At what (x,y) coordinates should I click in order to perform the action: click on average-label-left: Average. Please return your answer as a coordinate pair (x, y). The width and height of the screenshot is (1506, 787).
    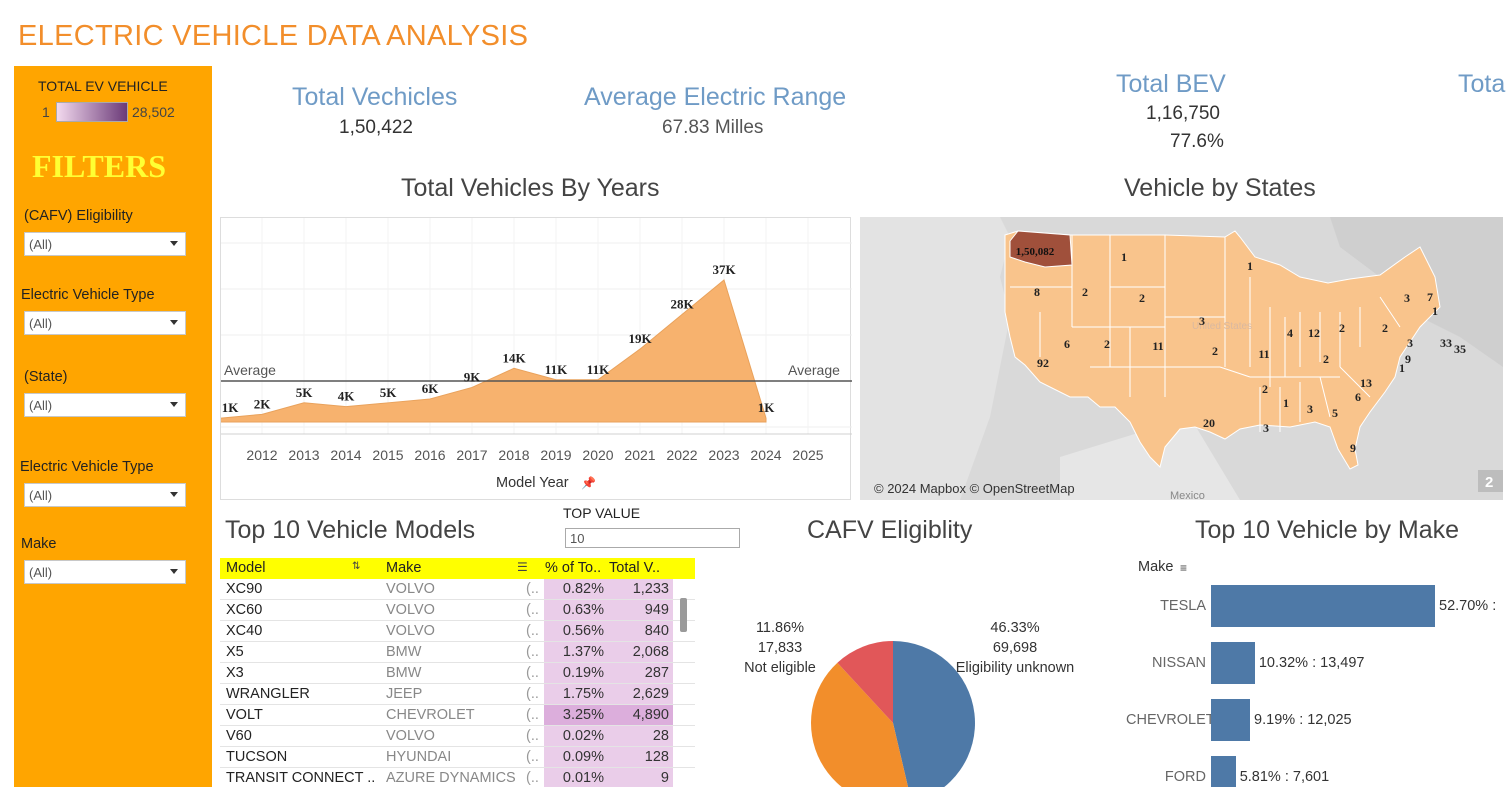
    Looking at the image, I should click on (250, 370).